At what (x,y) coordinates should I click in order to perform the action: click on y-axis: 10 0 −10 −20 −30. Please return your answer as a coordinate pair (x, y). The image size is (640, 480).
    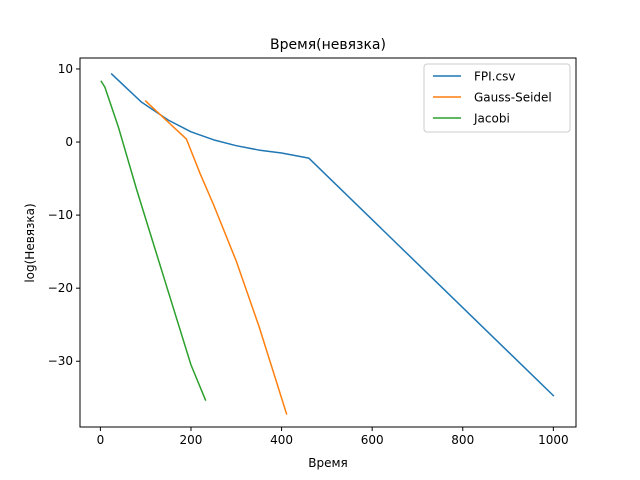
    Looking at the image, I should click on (64, 215).